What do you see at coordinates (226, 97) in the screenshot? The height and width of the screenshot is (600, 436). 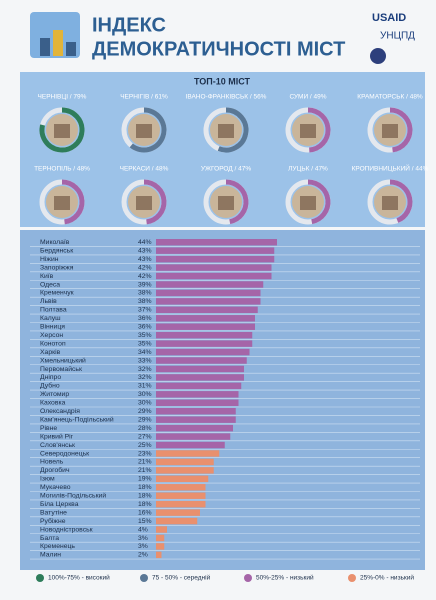 I see `city-label: ІВАНО-ФРАНКІВСЬК / 56%` at bounding box center [226, 97].